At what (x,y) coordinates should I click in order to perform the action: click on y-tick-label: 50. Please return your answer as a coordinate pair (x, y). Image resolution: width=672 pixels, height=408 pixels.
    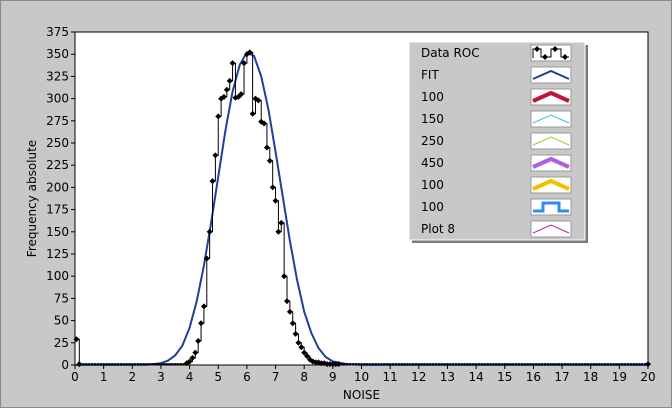
    Looking at the image, I should click on (61, 321).